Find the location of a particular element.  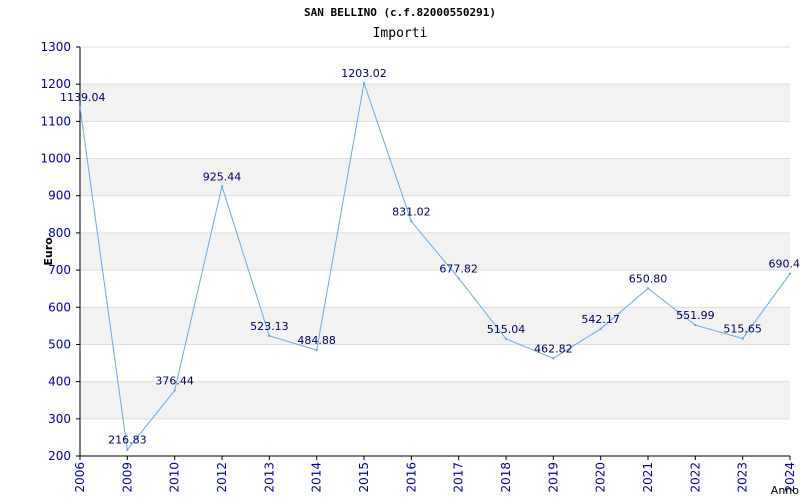

x-tick-label: 2020 is located at coordinates (601, 477).